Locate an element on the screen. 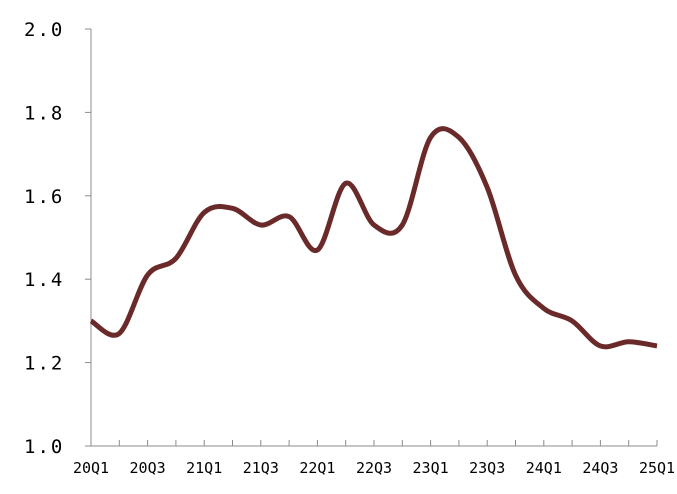 The height and width of the screenshot is (494, 677). x-tick-label: 21Q3 is located at coordinates (261, 468).